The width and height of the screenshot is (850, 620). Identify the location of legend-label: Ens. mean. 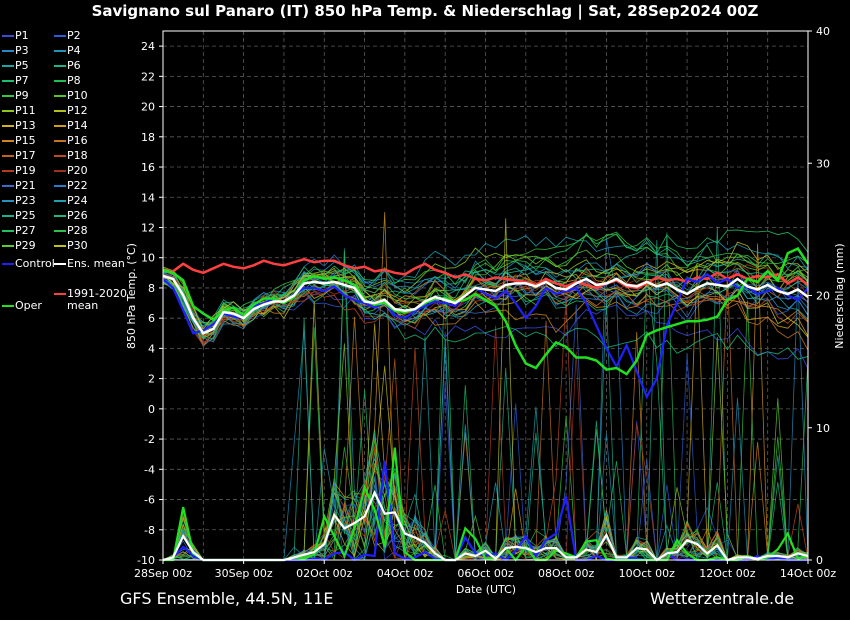
(96, 263).